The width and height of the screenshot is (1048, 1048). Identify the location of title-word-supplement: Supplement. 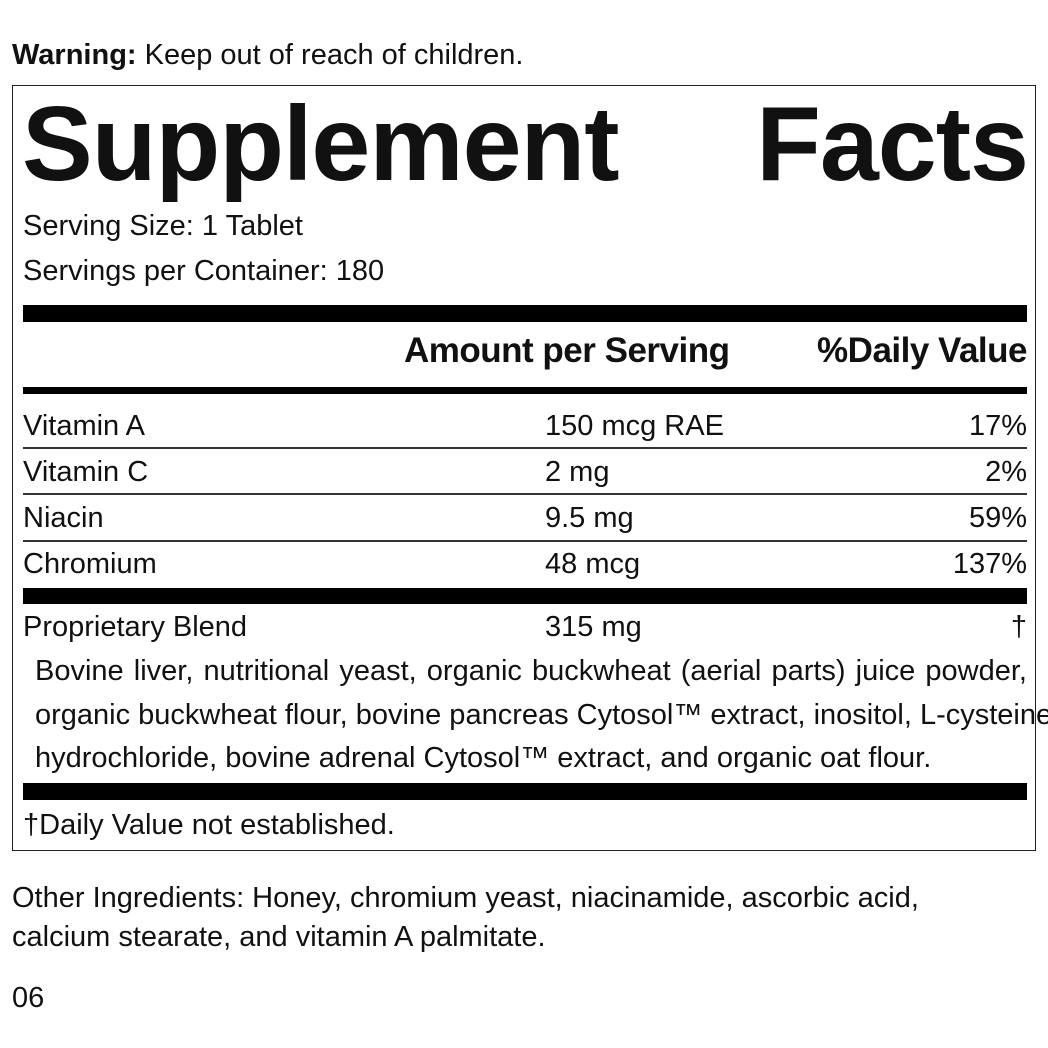
(321, 144).